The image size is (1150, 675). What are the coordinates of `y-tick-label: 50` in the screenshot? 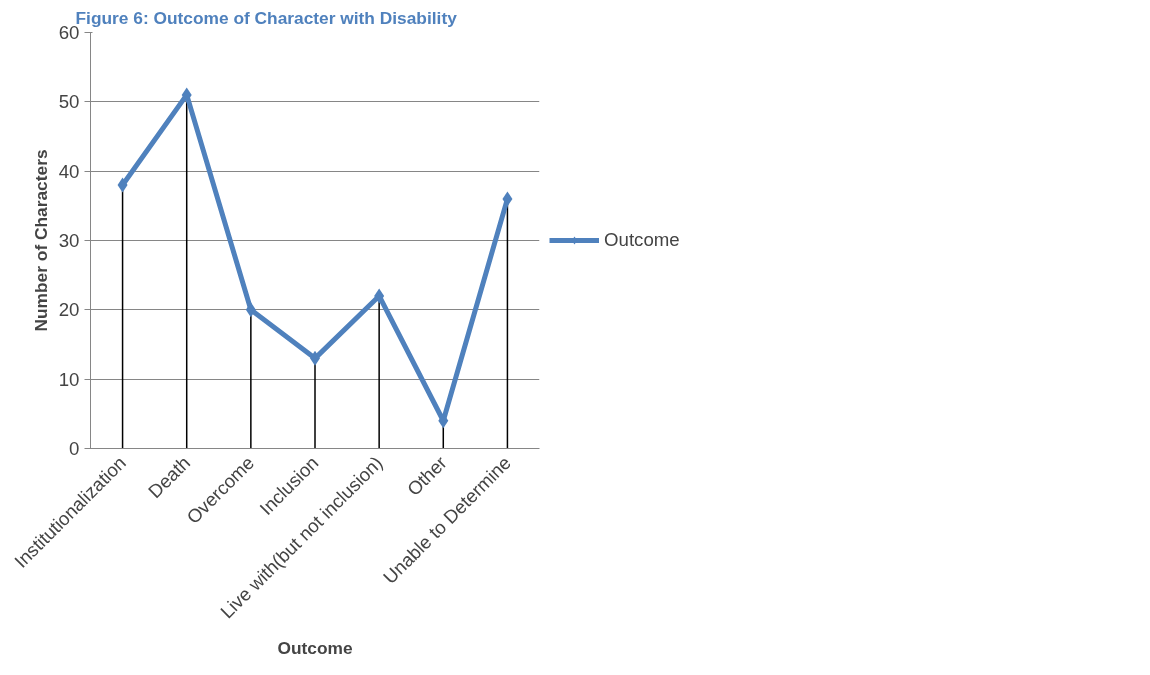 It's located at (69, 102).